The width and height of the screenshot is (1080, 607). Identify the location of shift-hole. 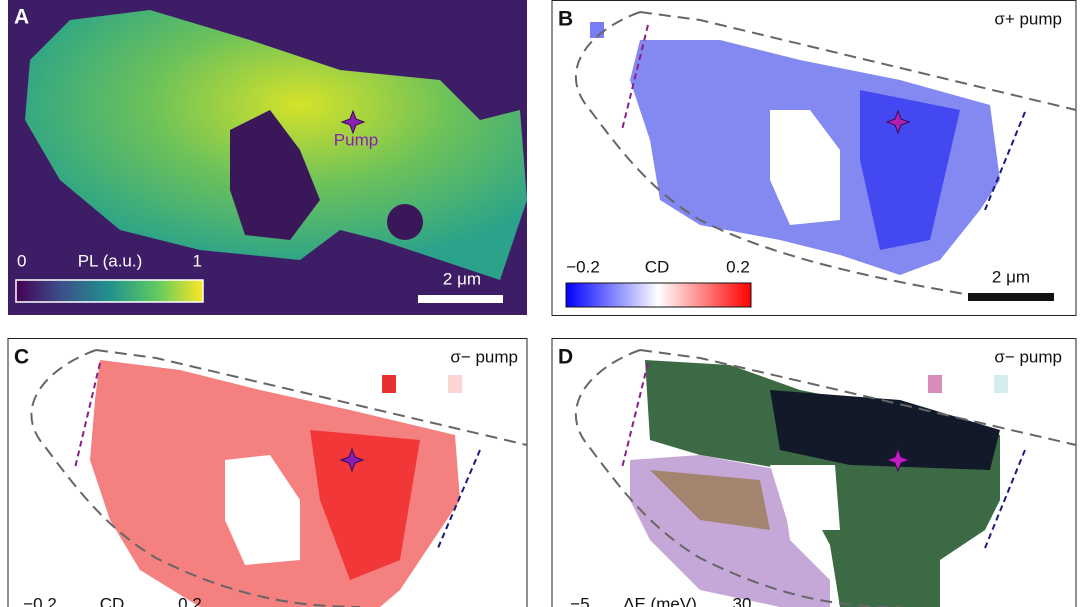
(805, 497).